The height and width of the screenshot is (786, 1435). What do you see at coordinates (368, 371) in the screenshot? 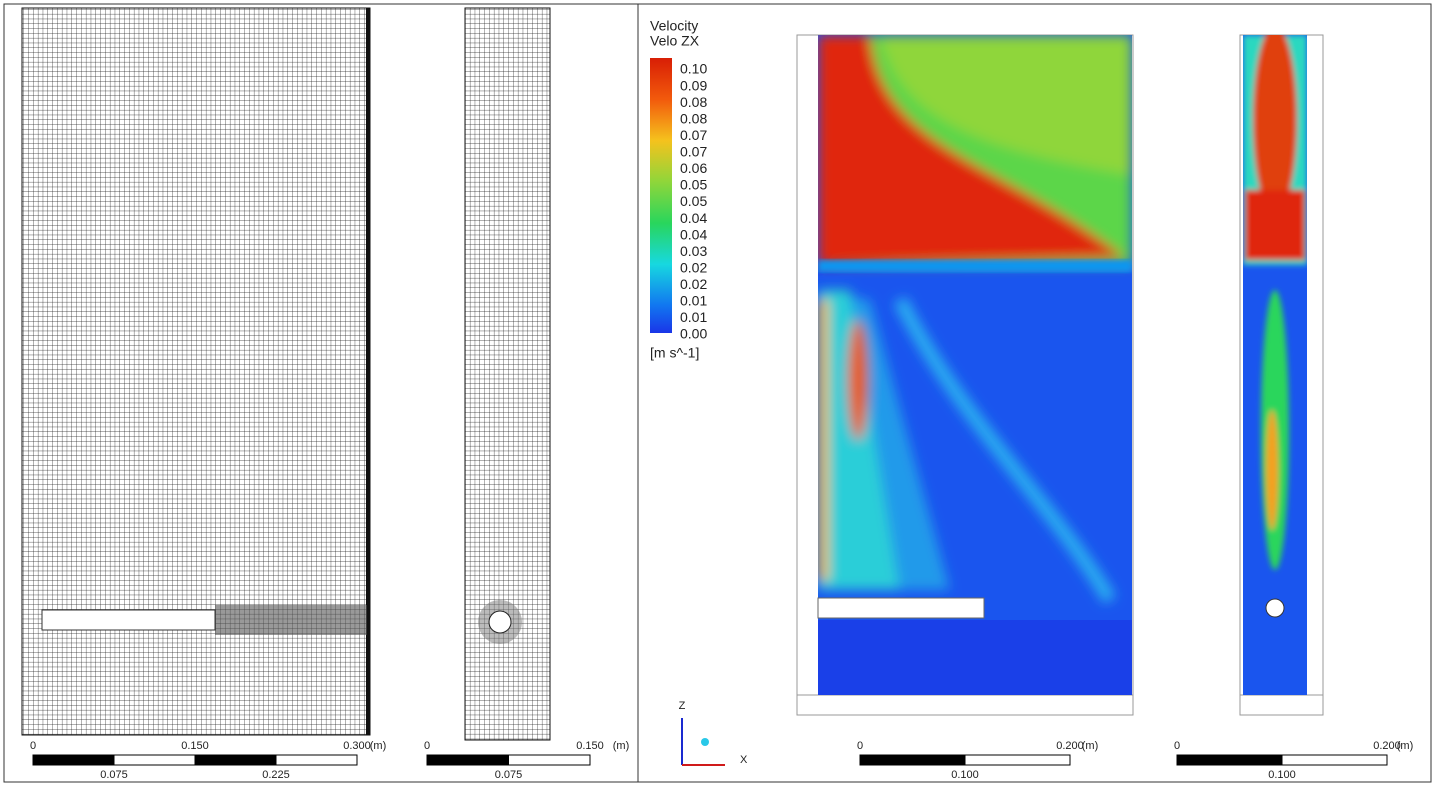
I see `mesh-wall` at bounding box center [368, 371].